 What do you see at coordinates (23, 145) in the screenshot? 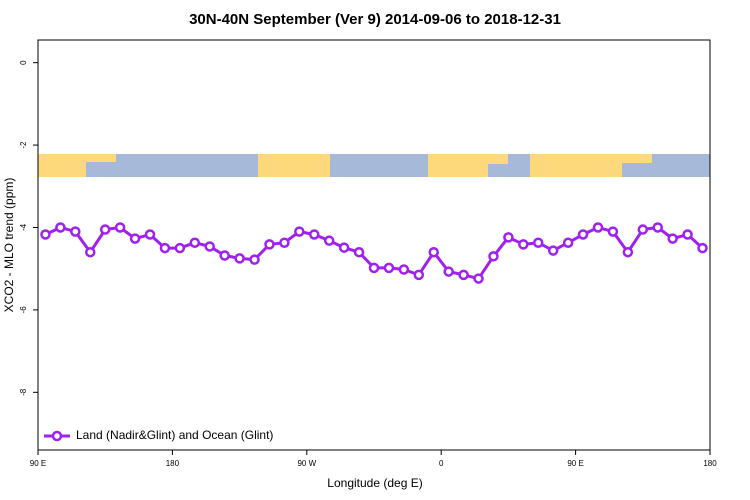
I see `y-tick-label: -2` at bounding box center [23, 145].